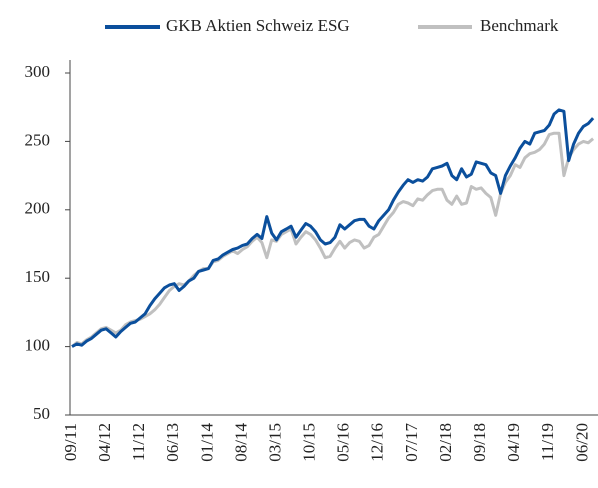 This screenshot has width=598, height=488. Describe the element at coordinates (411, 442) in the screenshot. I see `x-tick-label: 07/17` at that location.